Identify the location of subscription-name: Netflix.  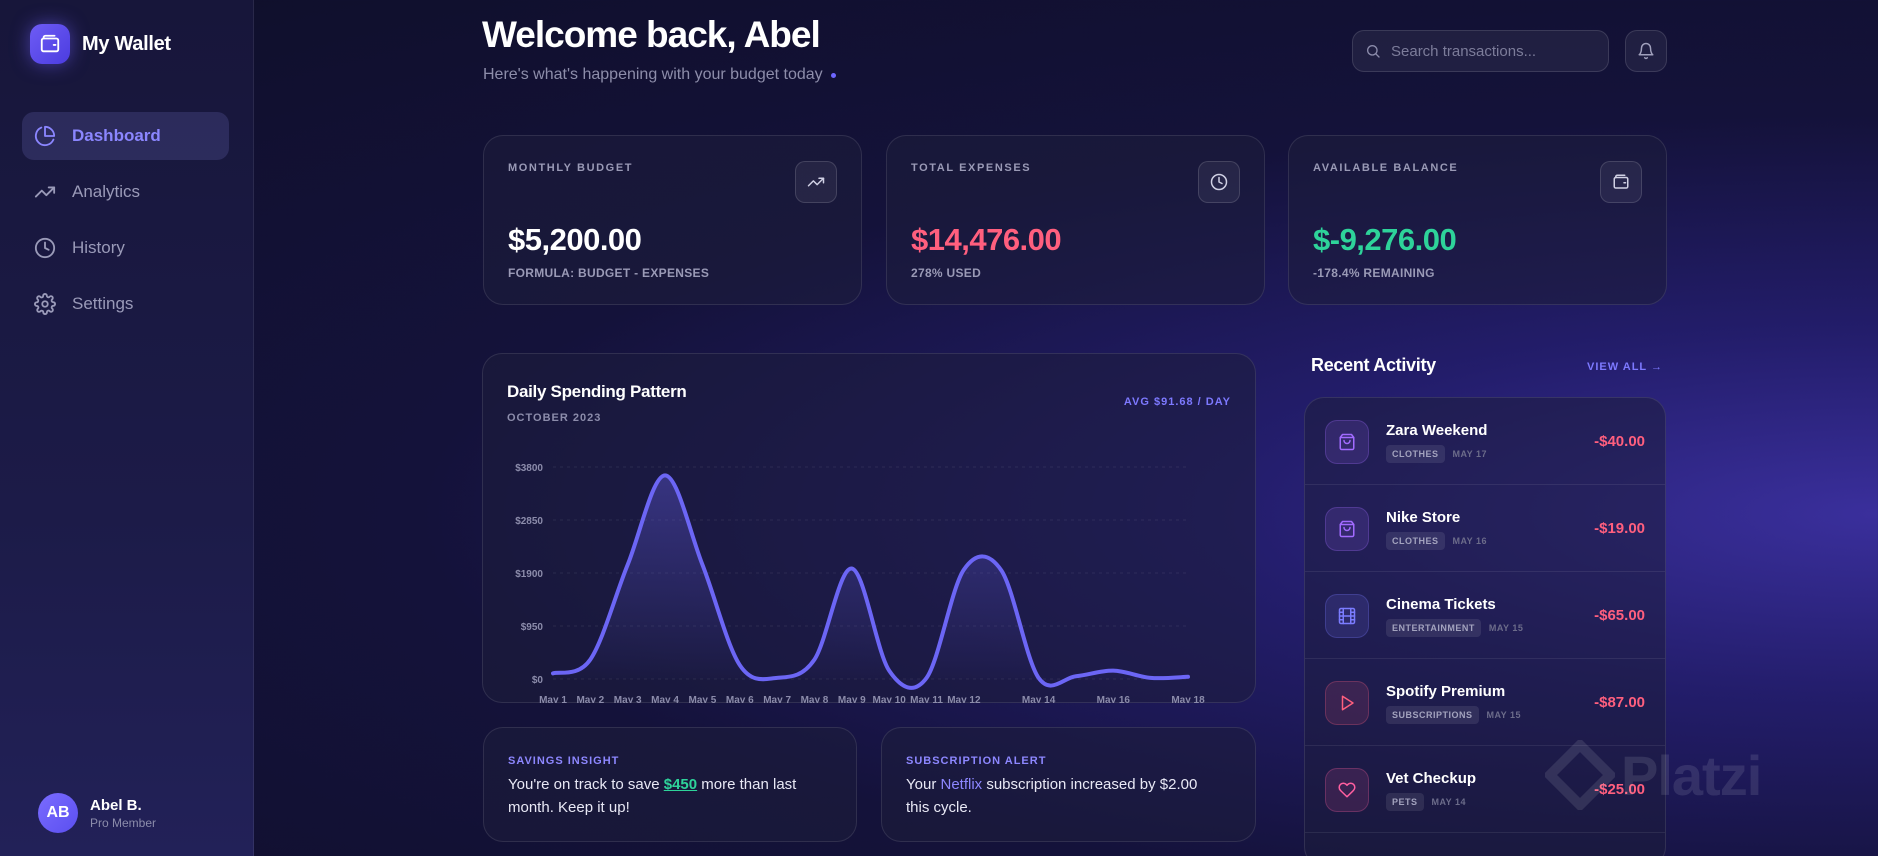
(961, 784).